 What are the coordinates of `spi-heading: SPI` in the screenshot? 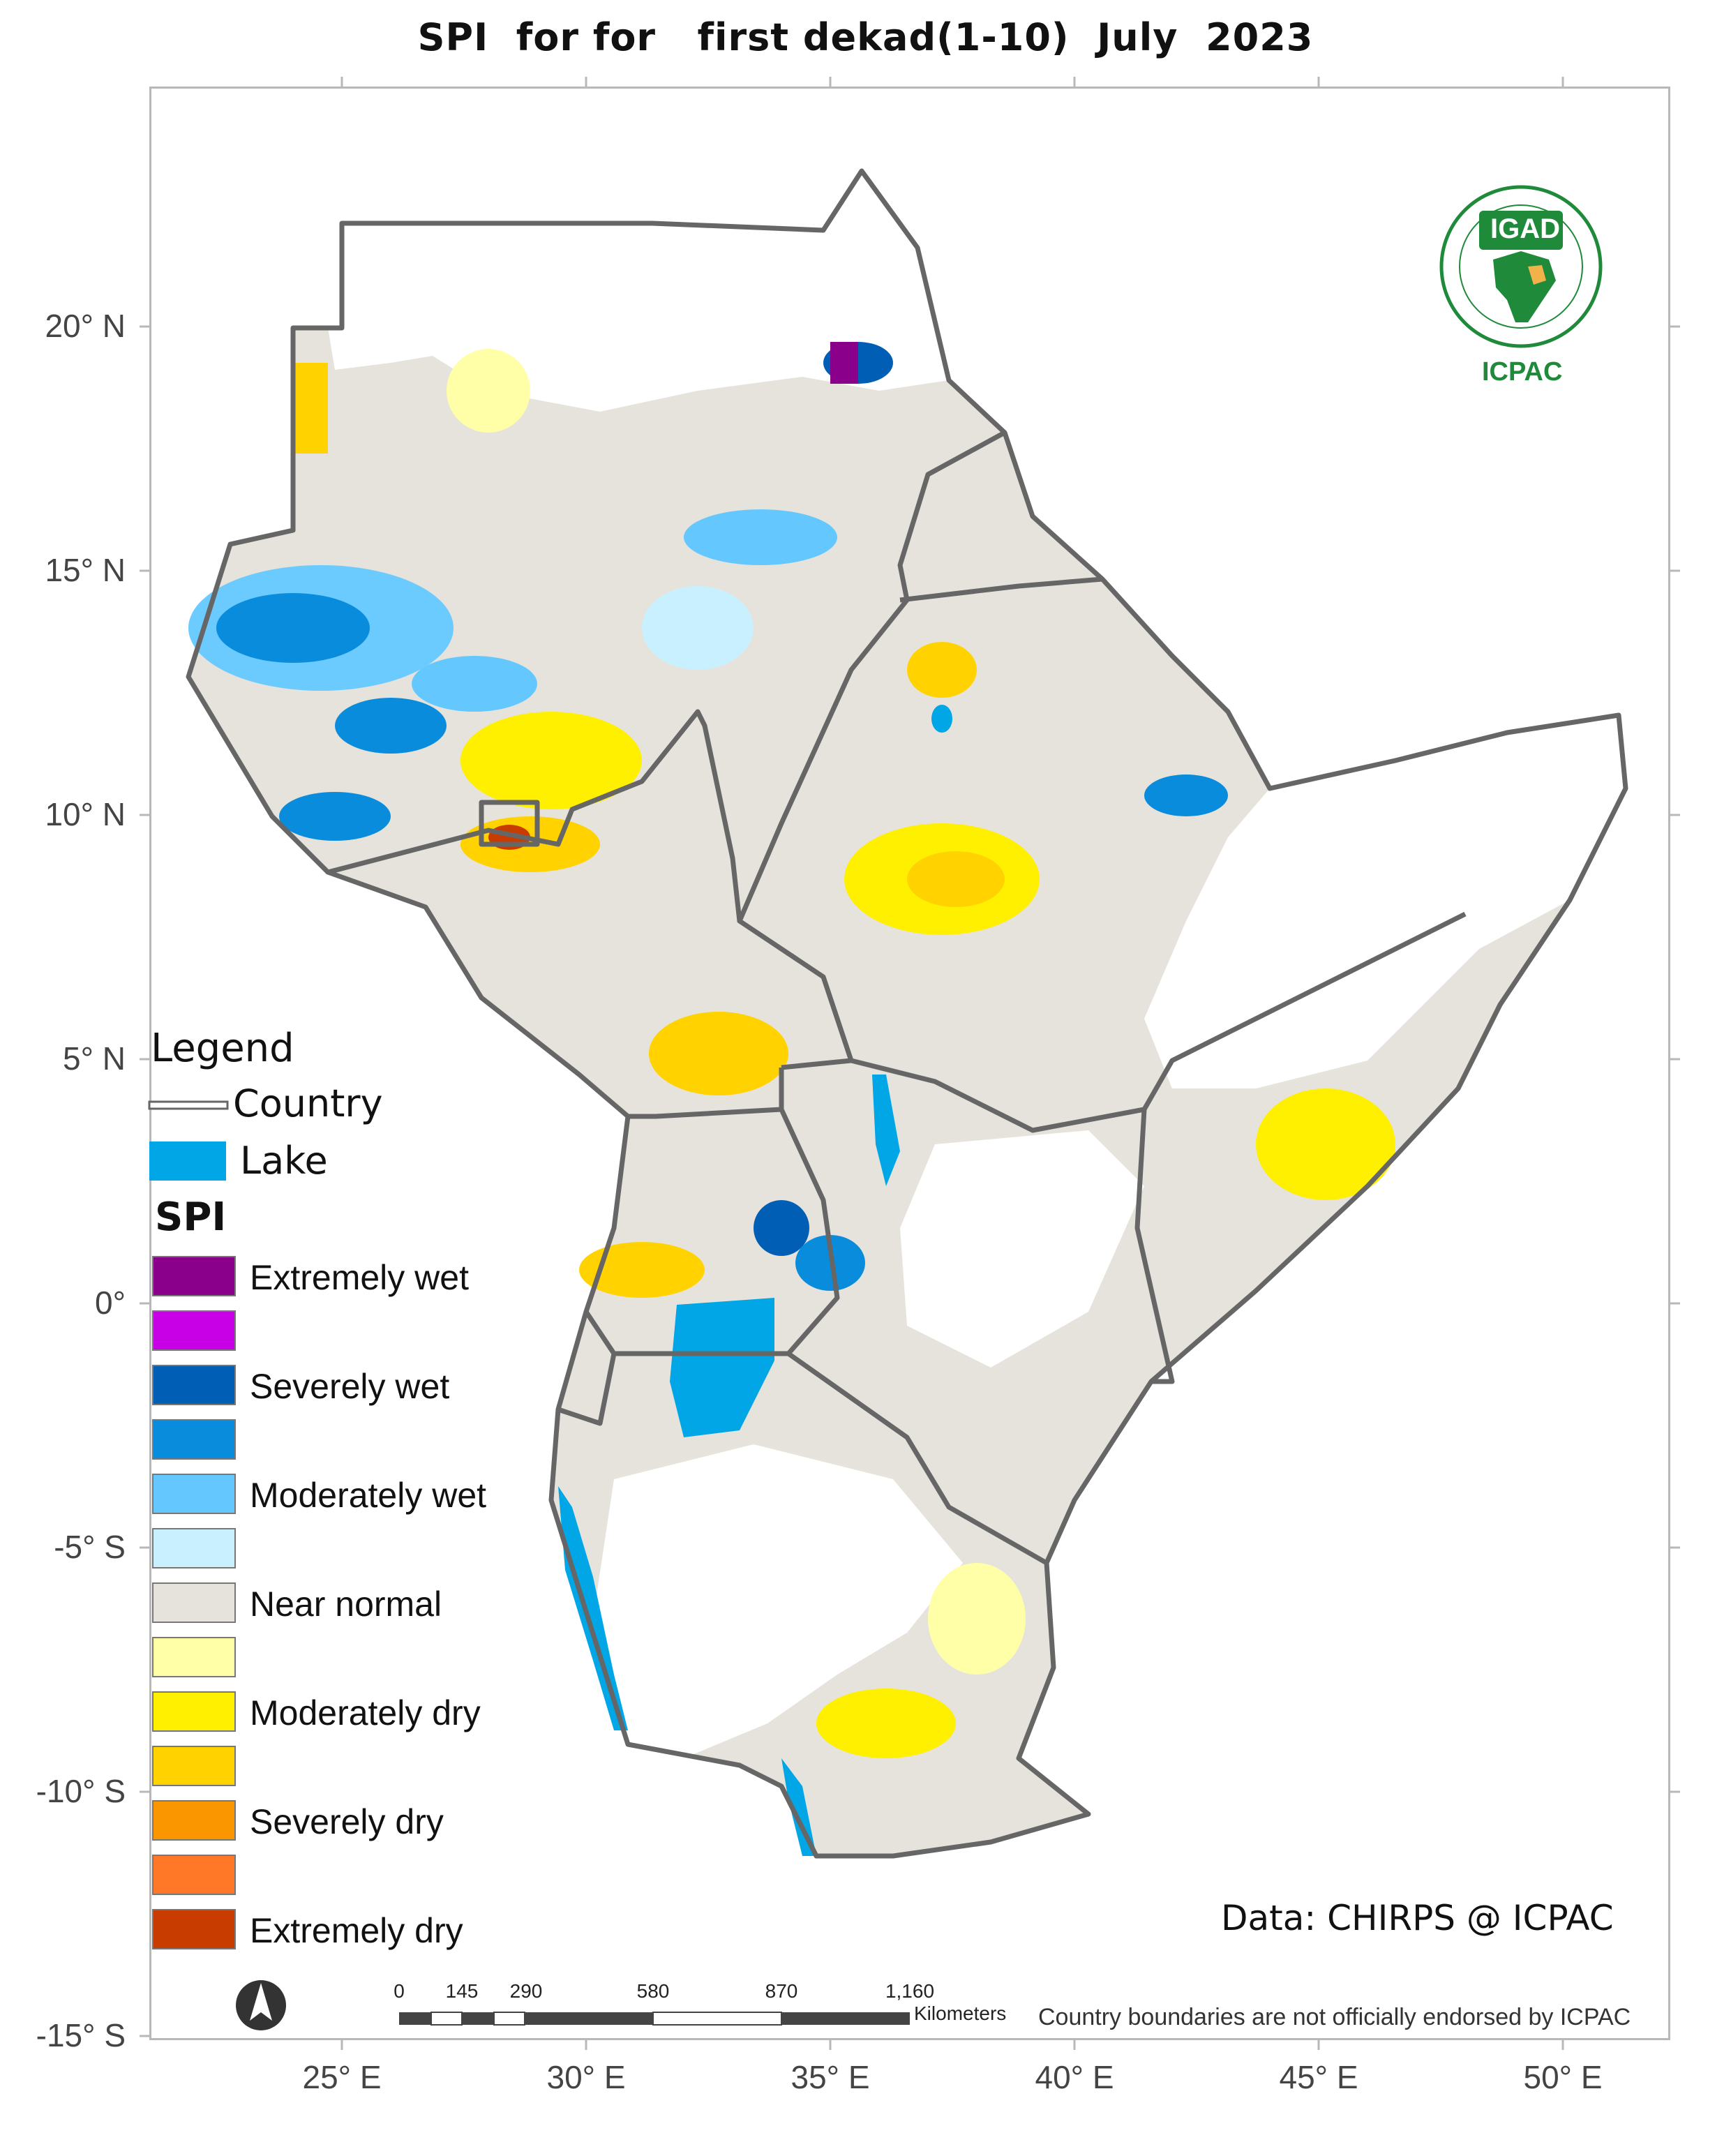 It's located at (191, 1217).